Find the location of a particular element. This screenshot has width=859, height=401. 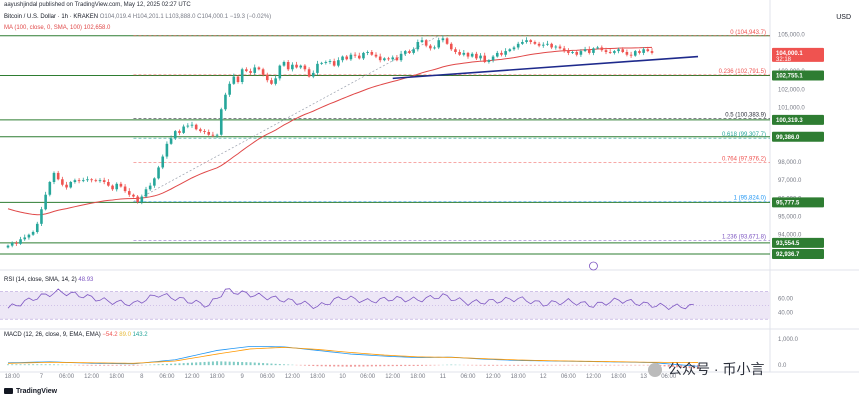

macd-tick-label: 0.0 is located at coordinates (782, 366).